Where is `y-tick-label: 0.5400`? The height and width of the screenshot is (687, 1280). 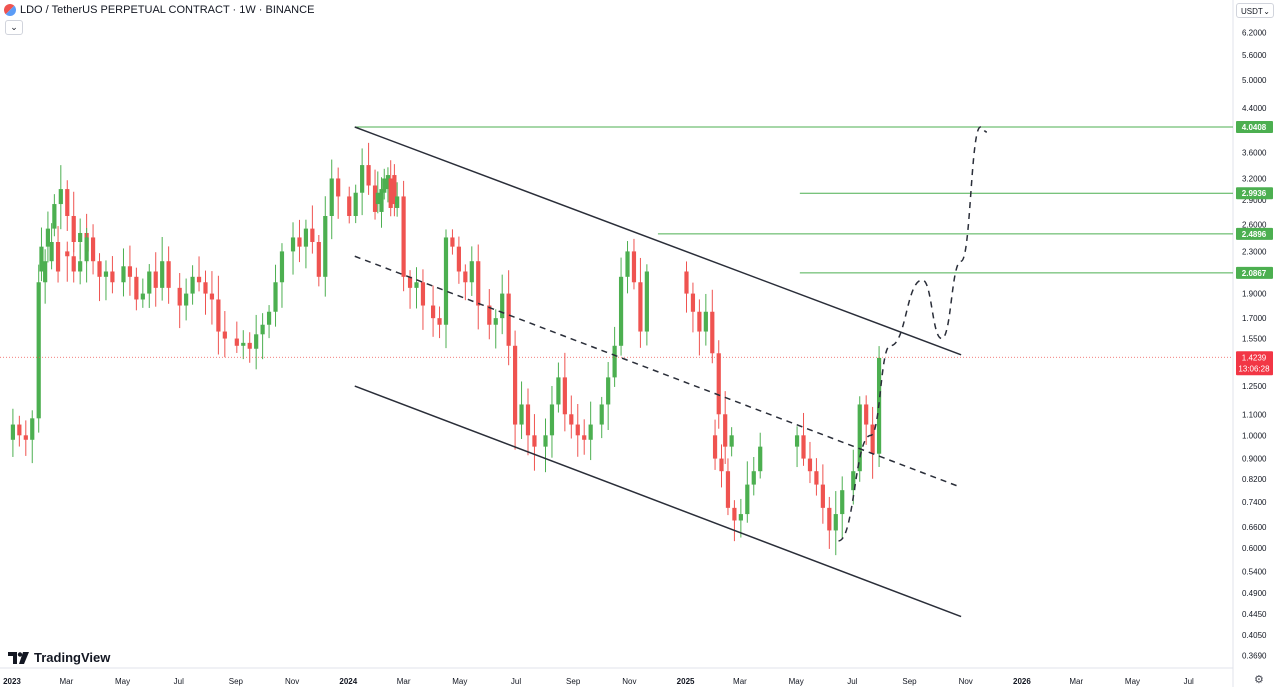
y-tick-label: 0.5400 is located at coordinates (1254, 571).